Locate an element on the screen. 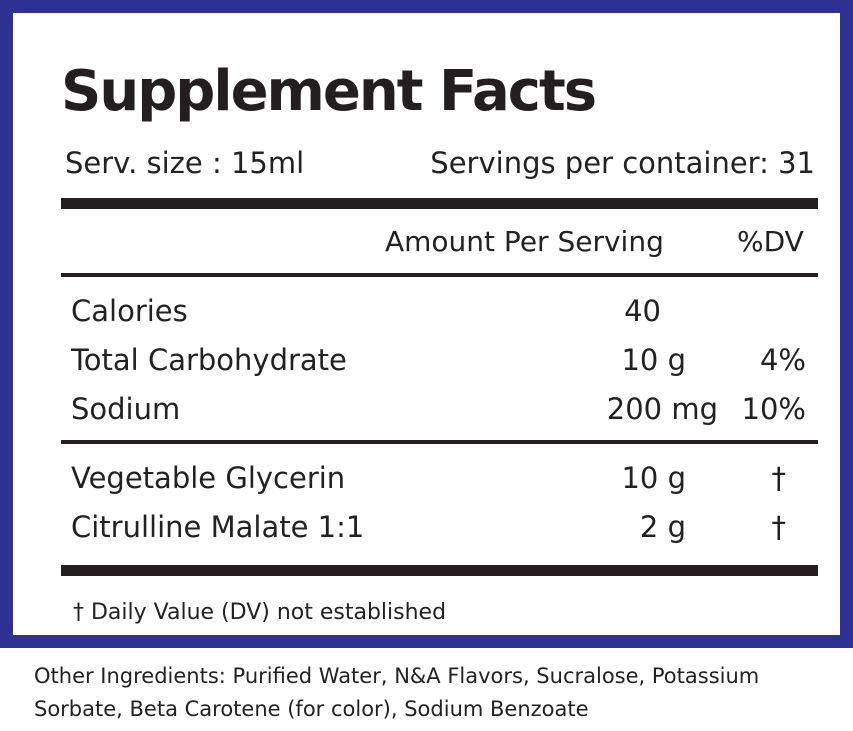 Image resolution: width=853 pixels, height=731 pixels. nutrient-dv: 4% is located at coordinates (782, 360).